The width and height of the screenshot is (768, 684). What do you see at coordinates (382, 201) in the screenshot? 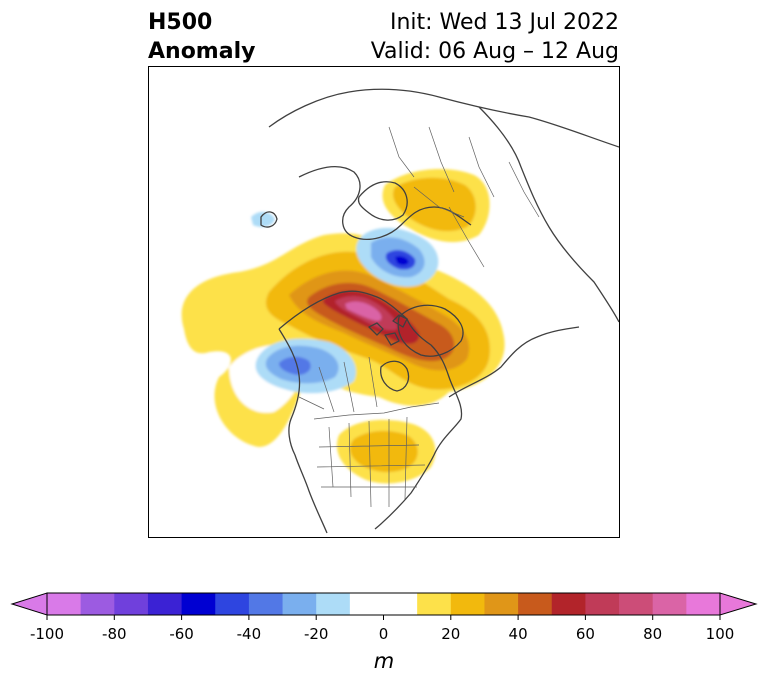
I see `coastline-scandinavia` at bounding box center [382, 201].